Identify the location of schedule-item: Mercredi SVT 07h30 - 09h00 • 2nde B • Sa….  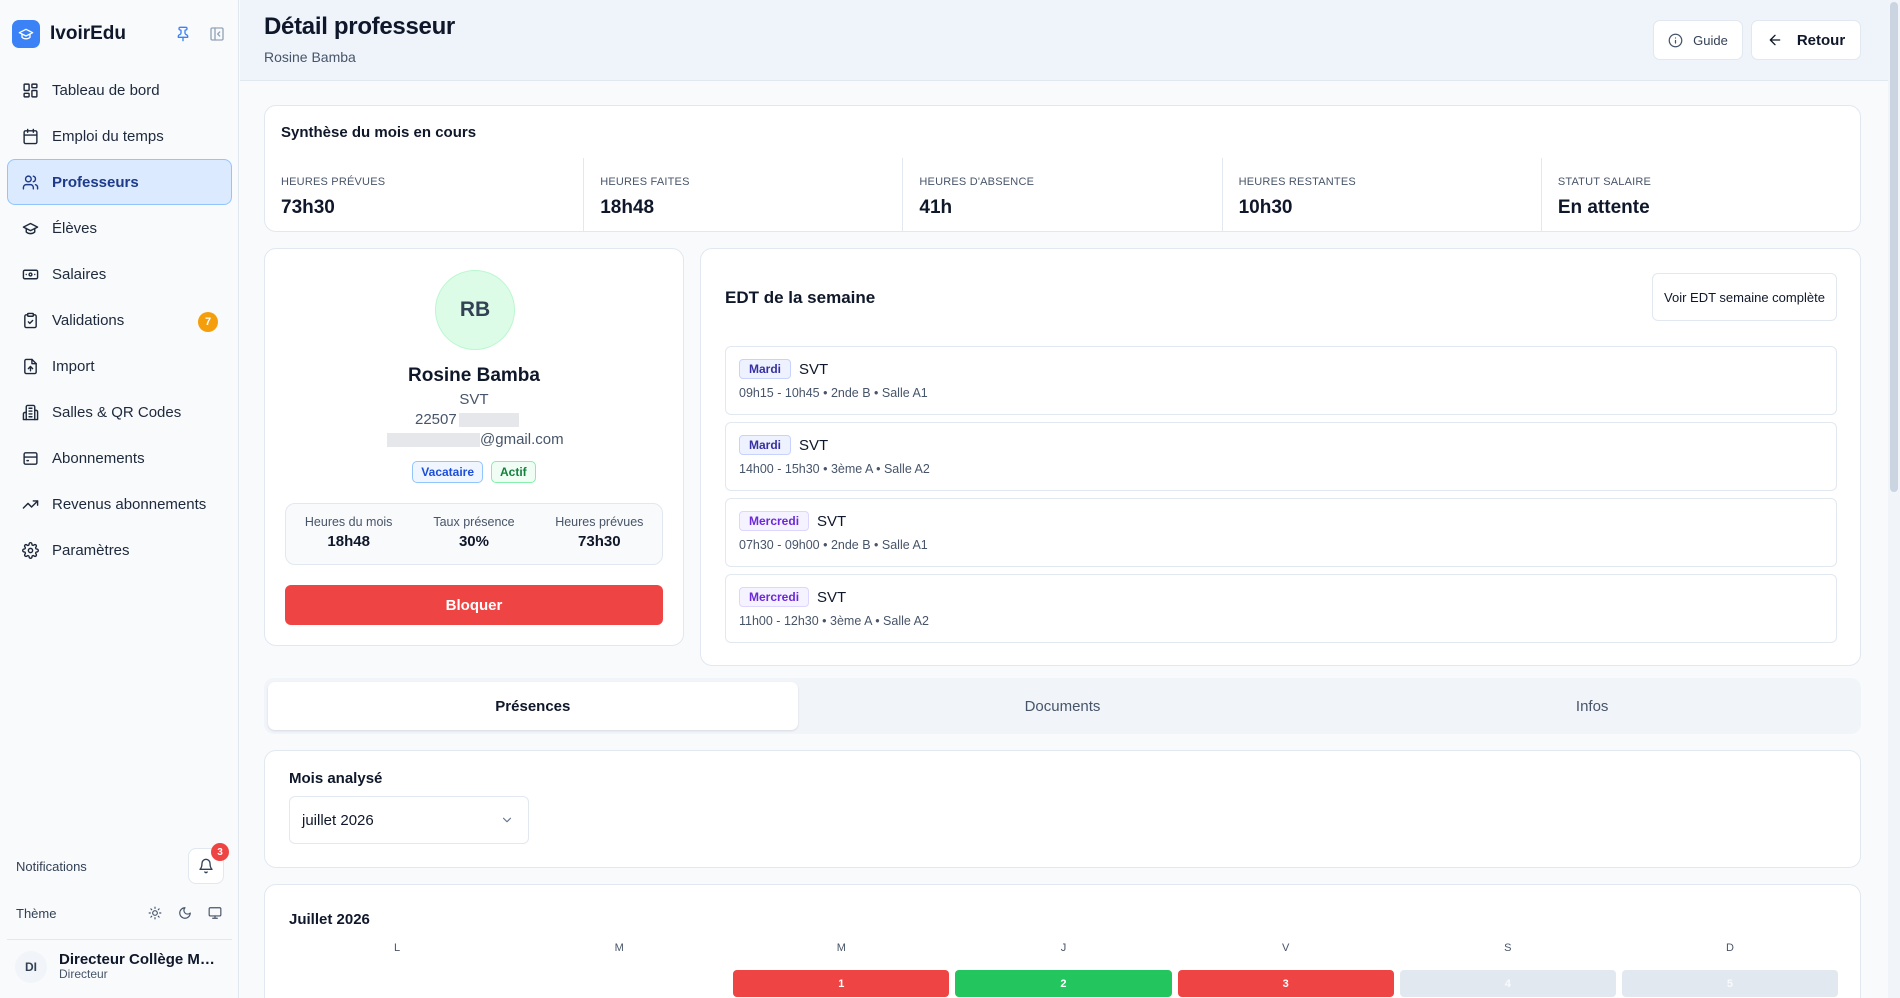
(1281, 532).